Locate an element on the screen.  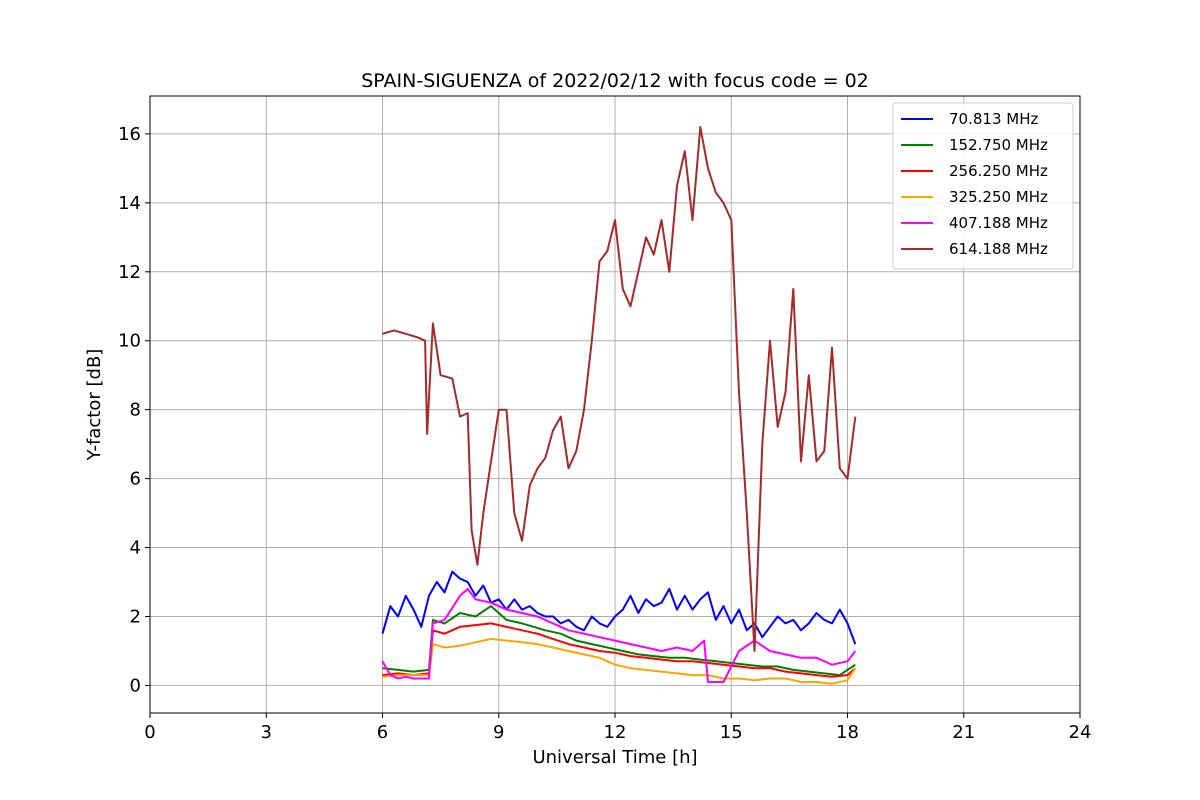
x-tick-label: 21 is located at coordinates (963, 732).